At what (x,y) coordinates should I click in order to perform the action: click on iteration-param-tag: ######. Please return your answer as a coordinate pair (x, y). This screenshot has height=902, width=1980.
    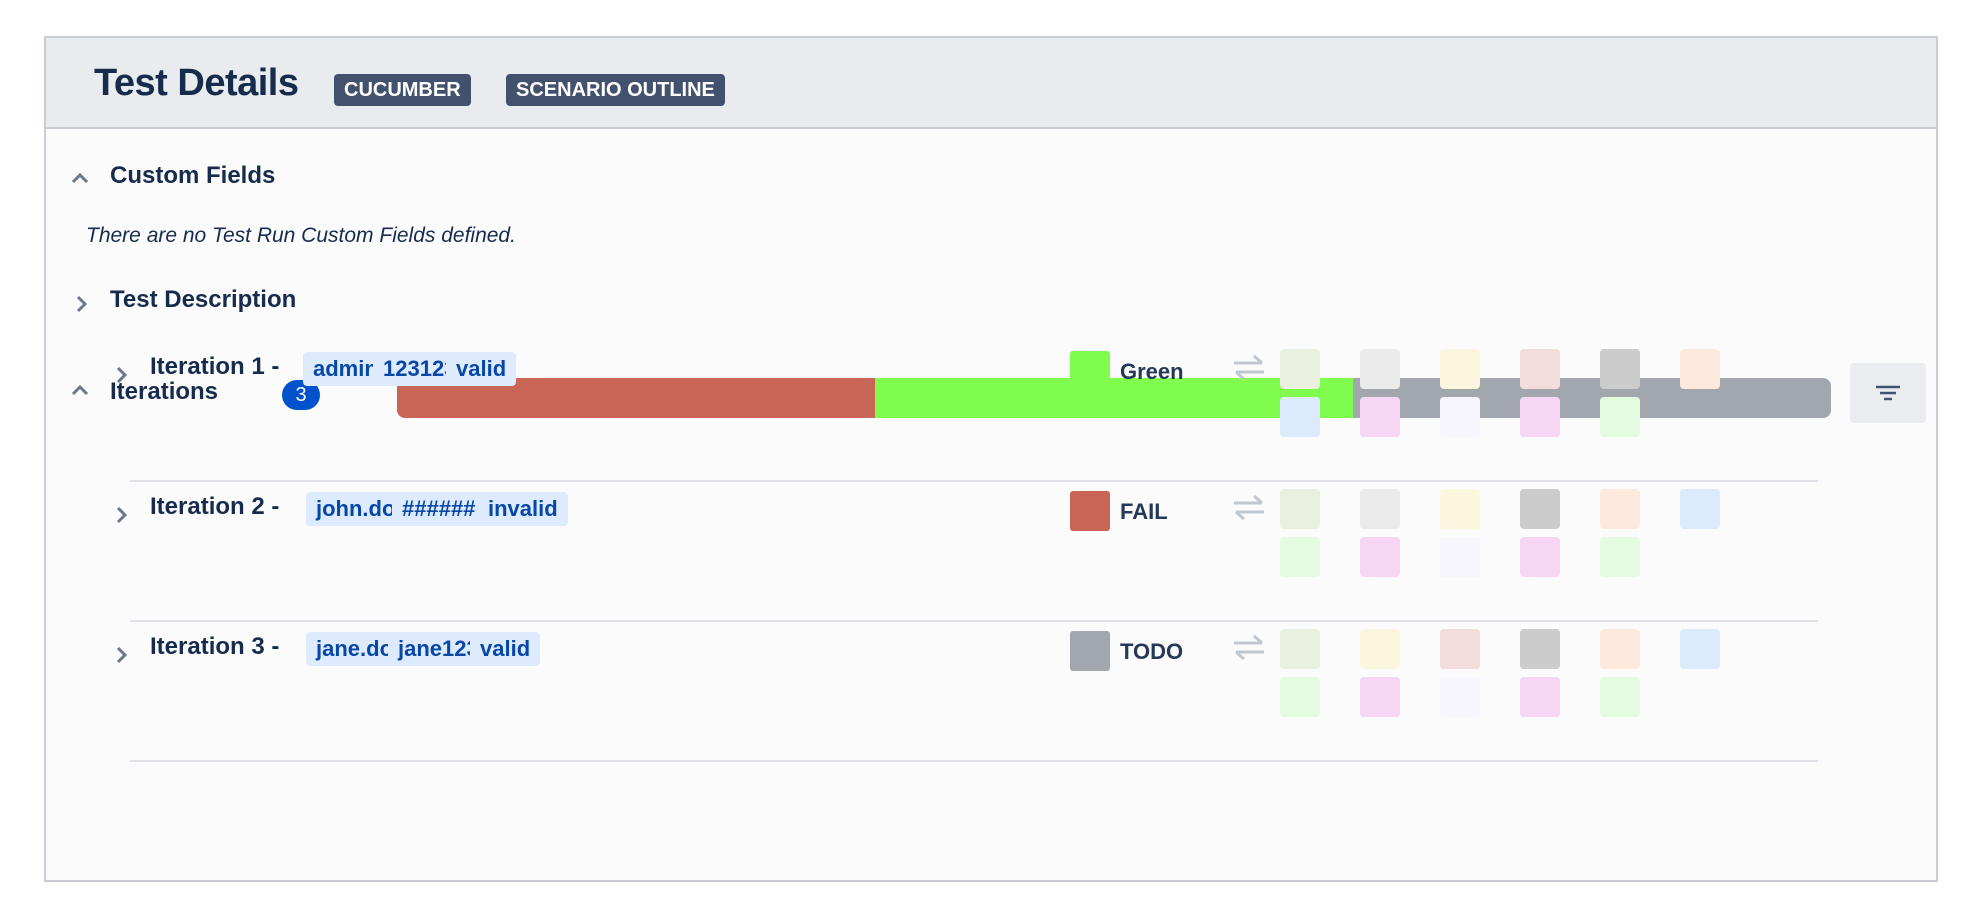
    Looking at the image, I should click on (439, 509).